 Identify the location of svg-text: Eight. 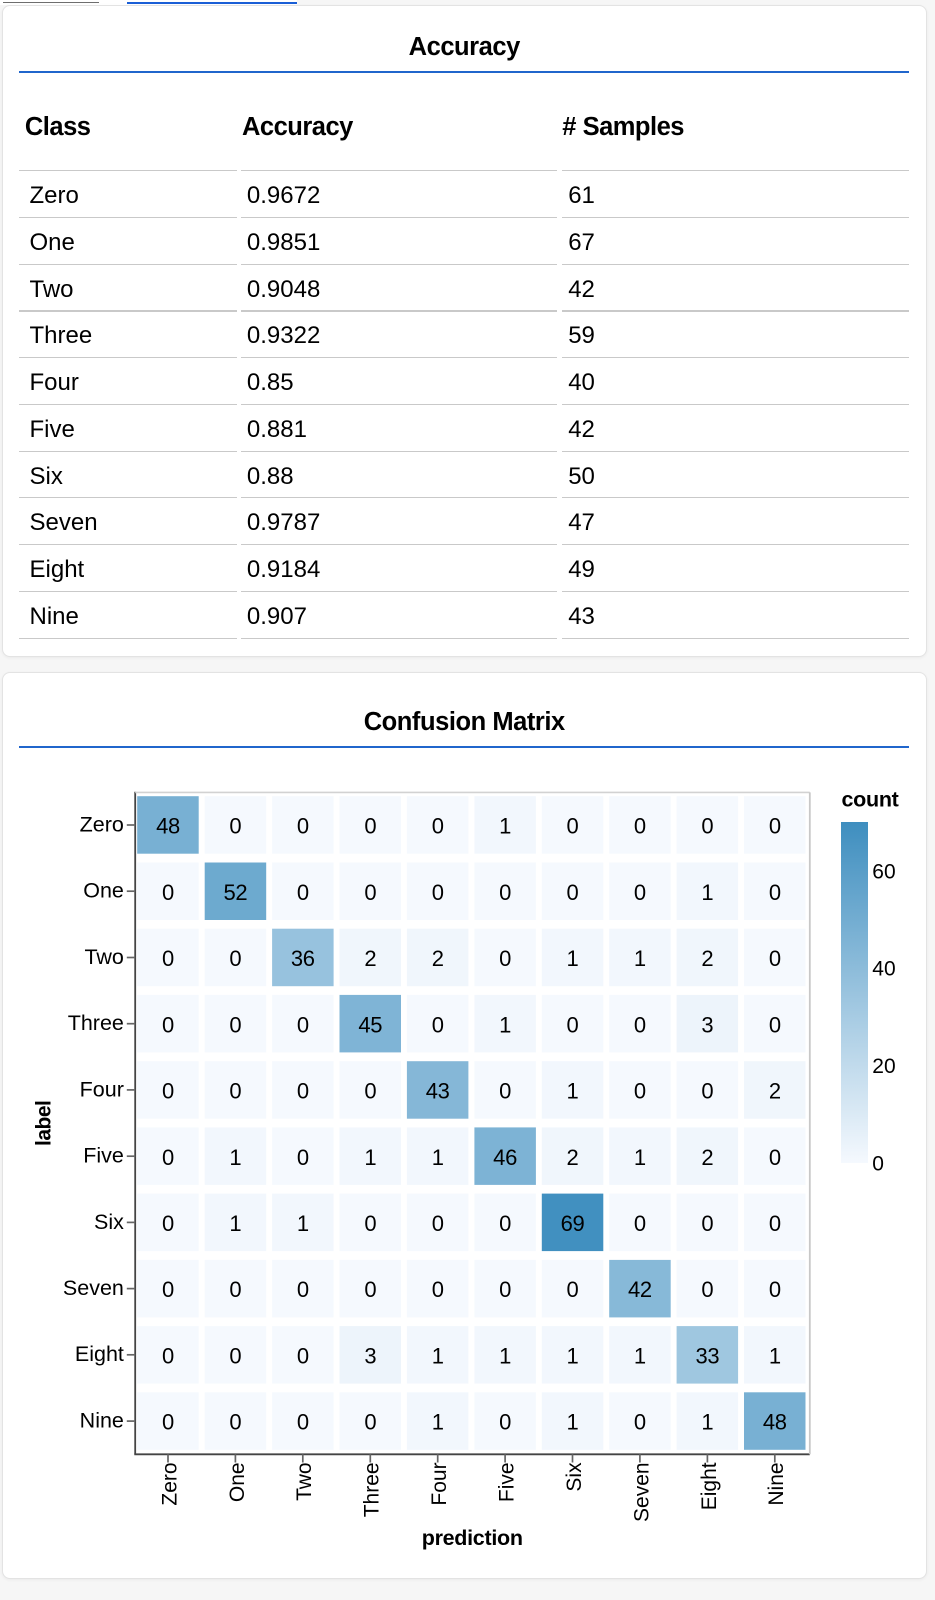
(709, 1486).